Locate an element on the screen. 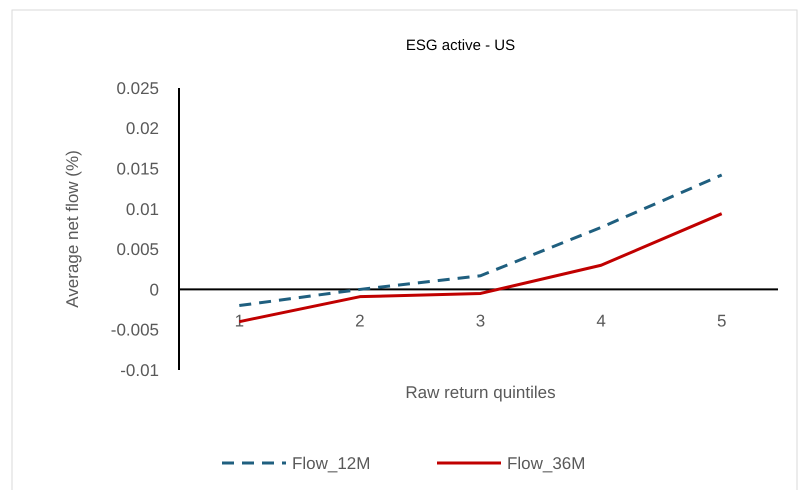  x-tick-label: 2 is located at coordinates (360, 320).